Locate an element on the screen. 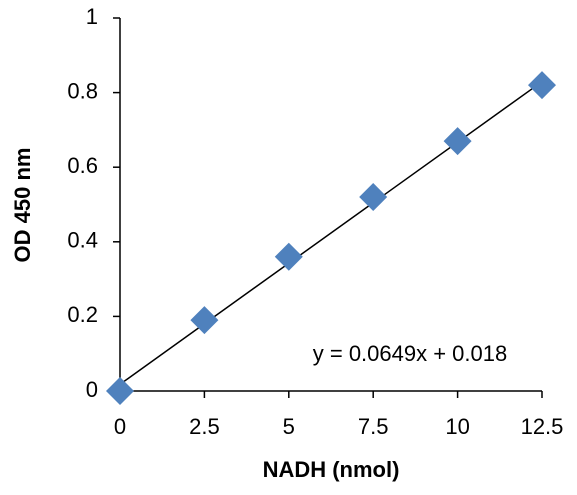 This screenshot has height=495, width=577. y-tick-label: 0.4 is located at coordinates (82, 240).